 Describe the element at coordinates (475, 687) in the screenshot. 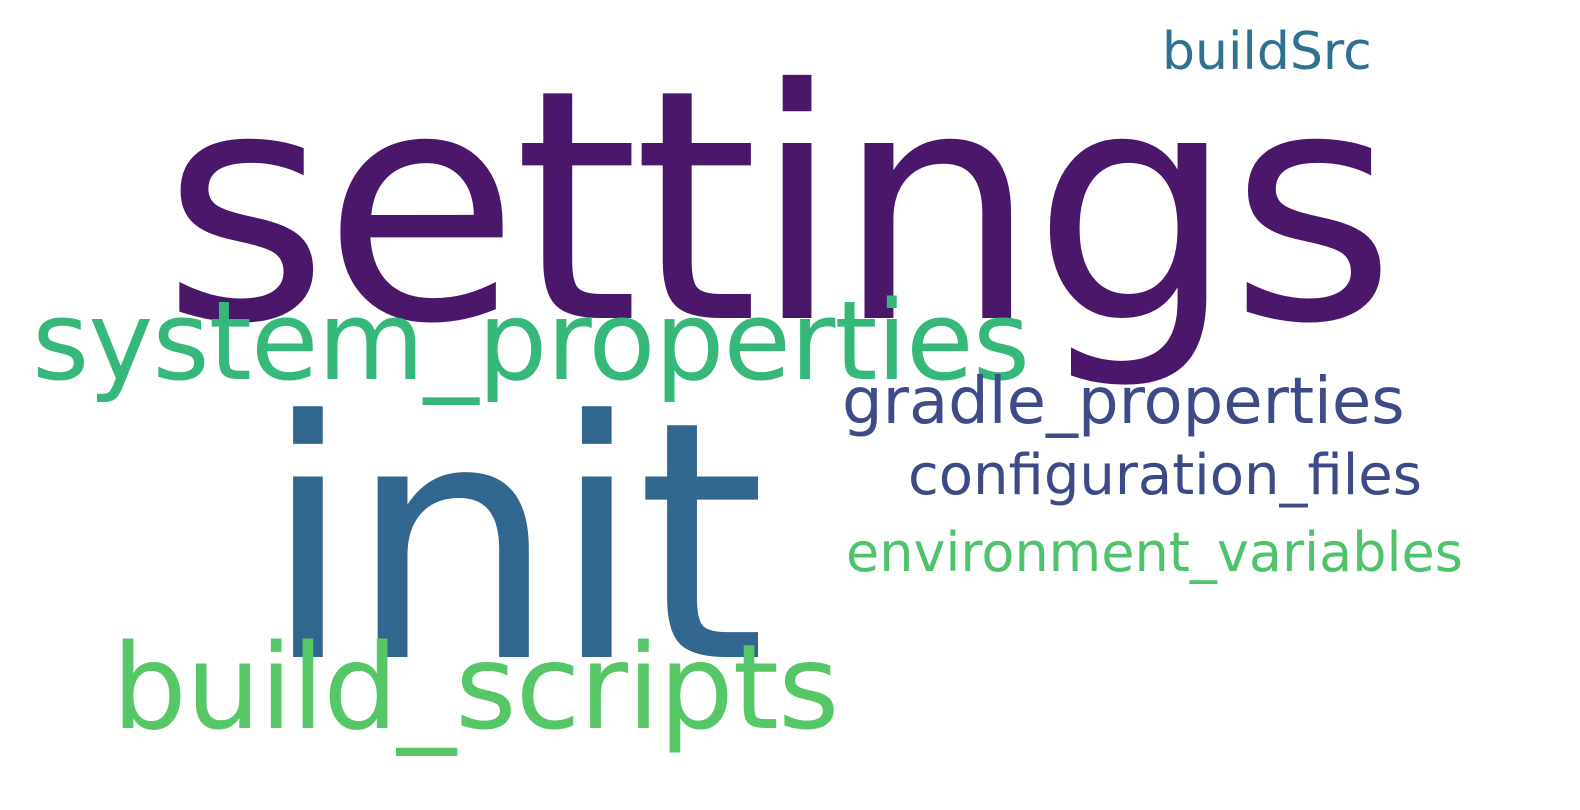

I see `word-build-scripts: build_scripts` at that location.